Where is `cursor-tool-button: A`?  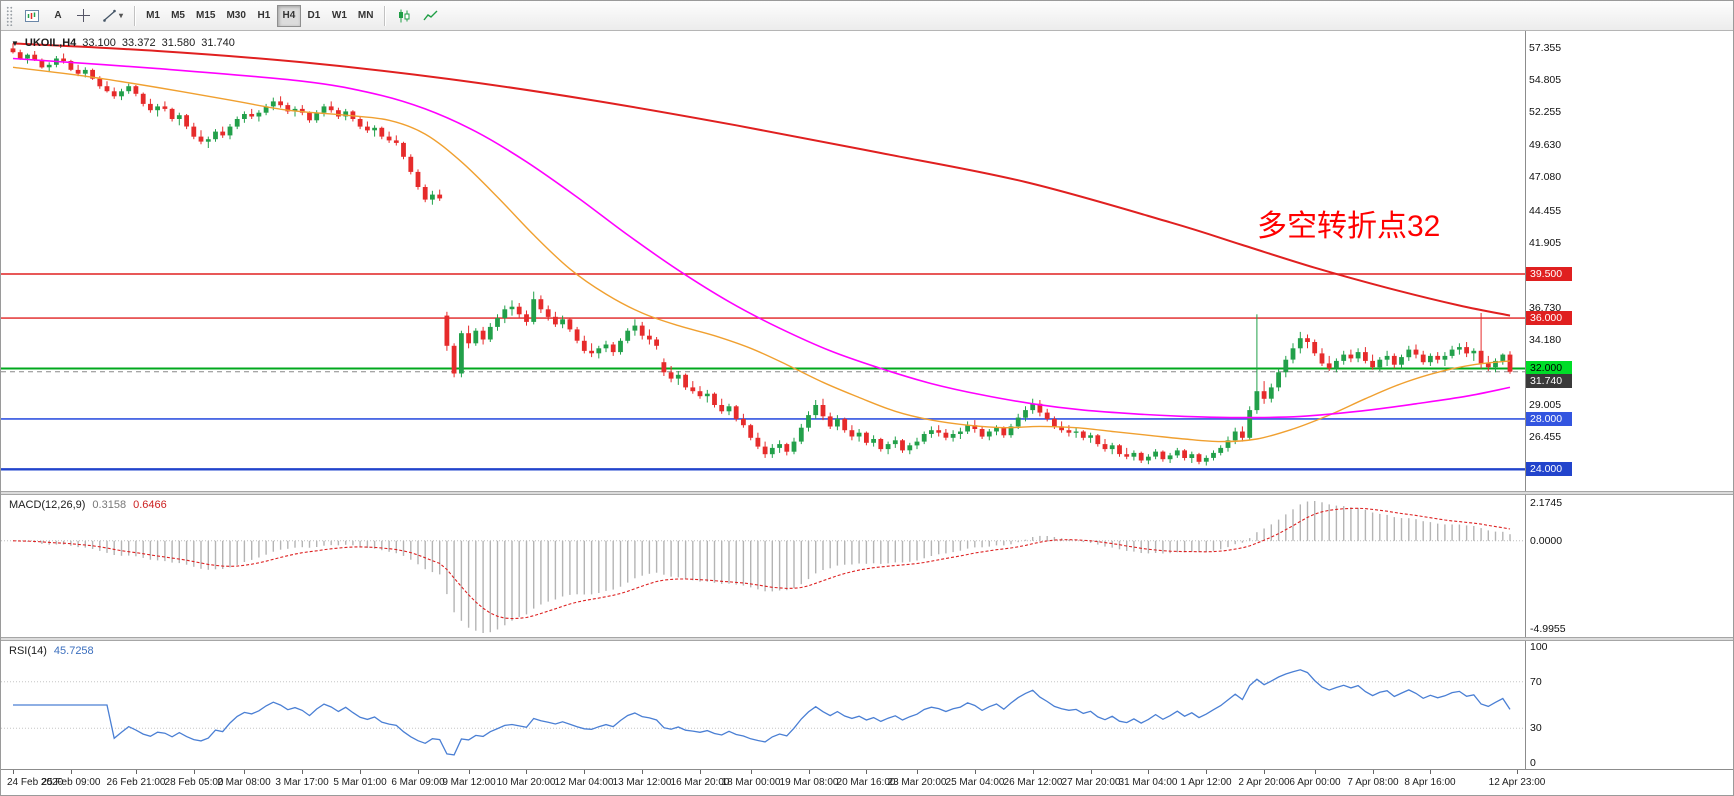
cursor-tool-button: A is located at coordinates (58, 16).